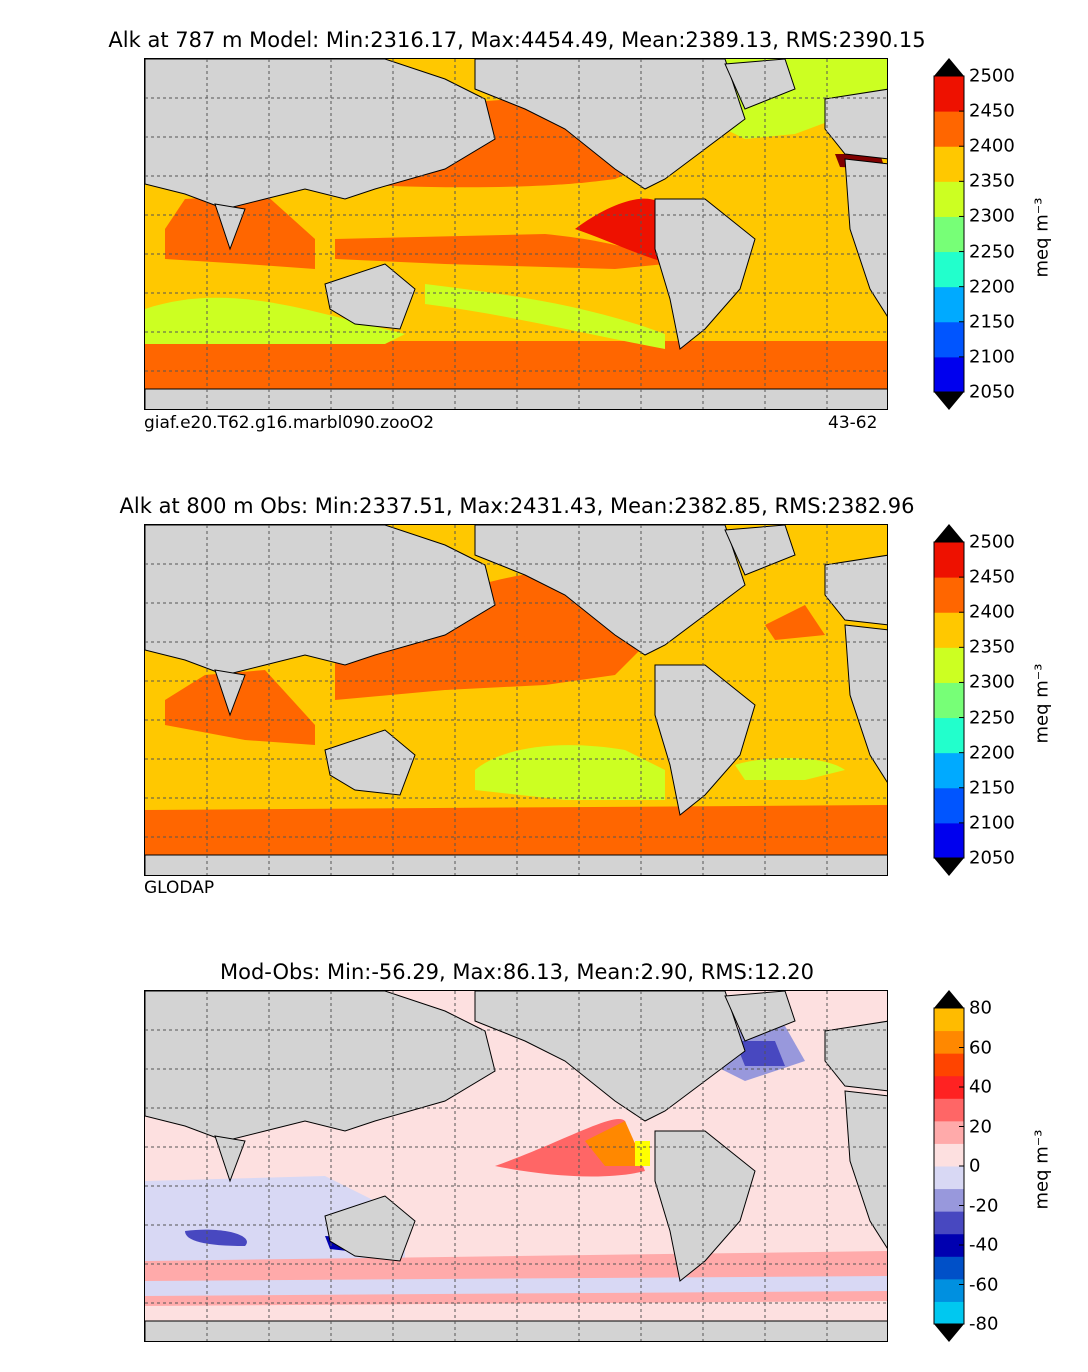 Image resolution: width=1088 pixels, height=1372 pixels. I want to click on panel1-caption-left: giaf.e20.T62.g16.marbl090.zooO2, so click(289, 423).